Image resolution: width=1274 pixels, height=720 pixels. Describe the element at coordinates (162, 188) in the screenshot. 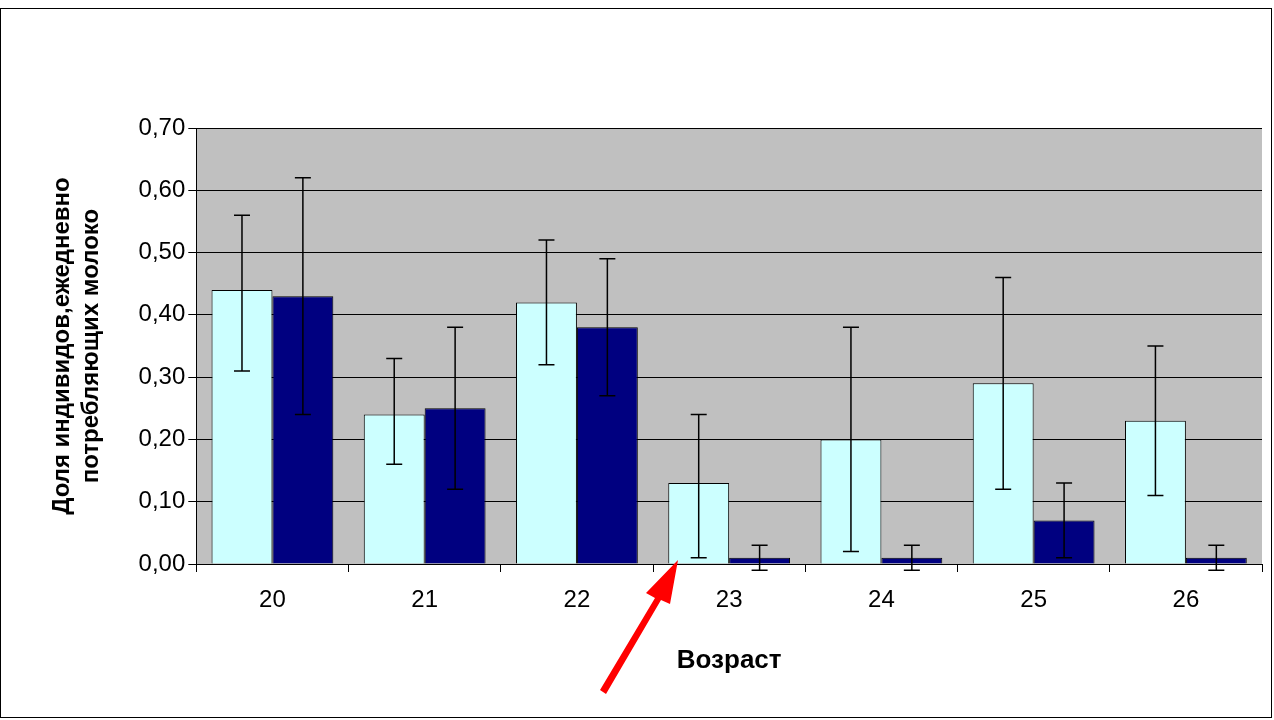

I see `y-tick-label: 0,60` at that location.